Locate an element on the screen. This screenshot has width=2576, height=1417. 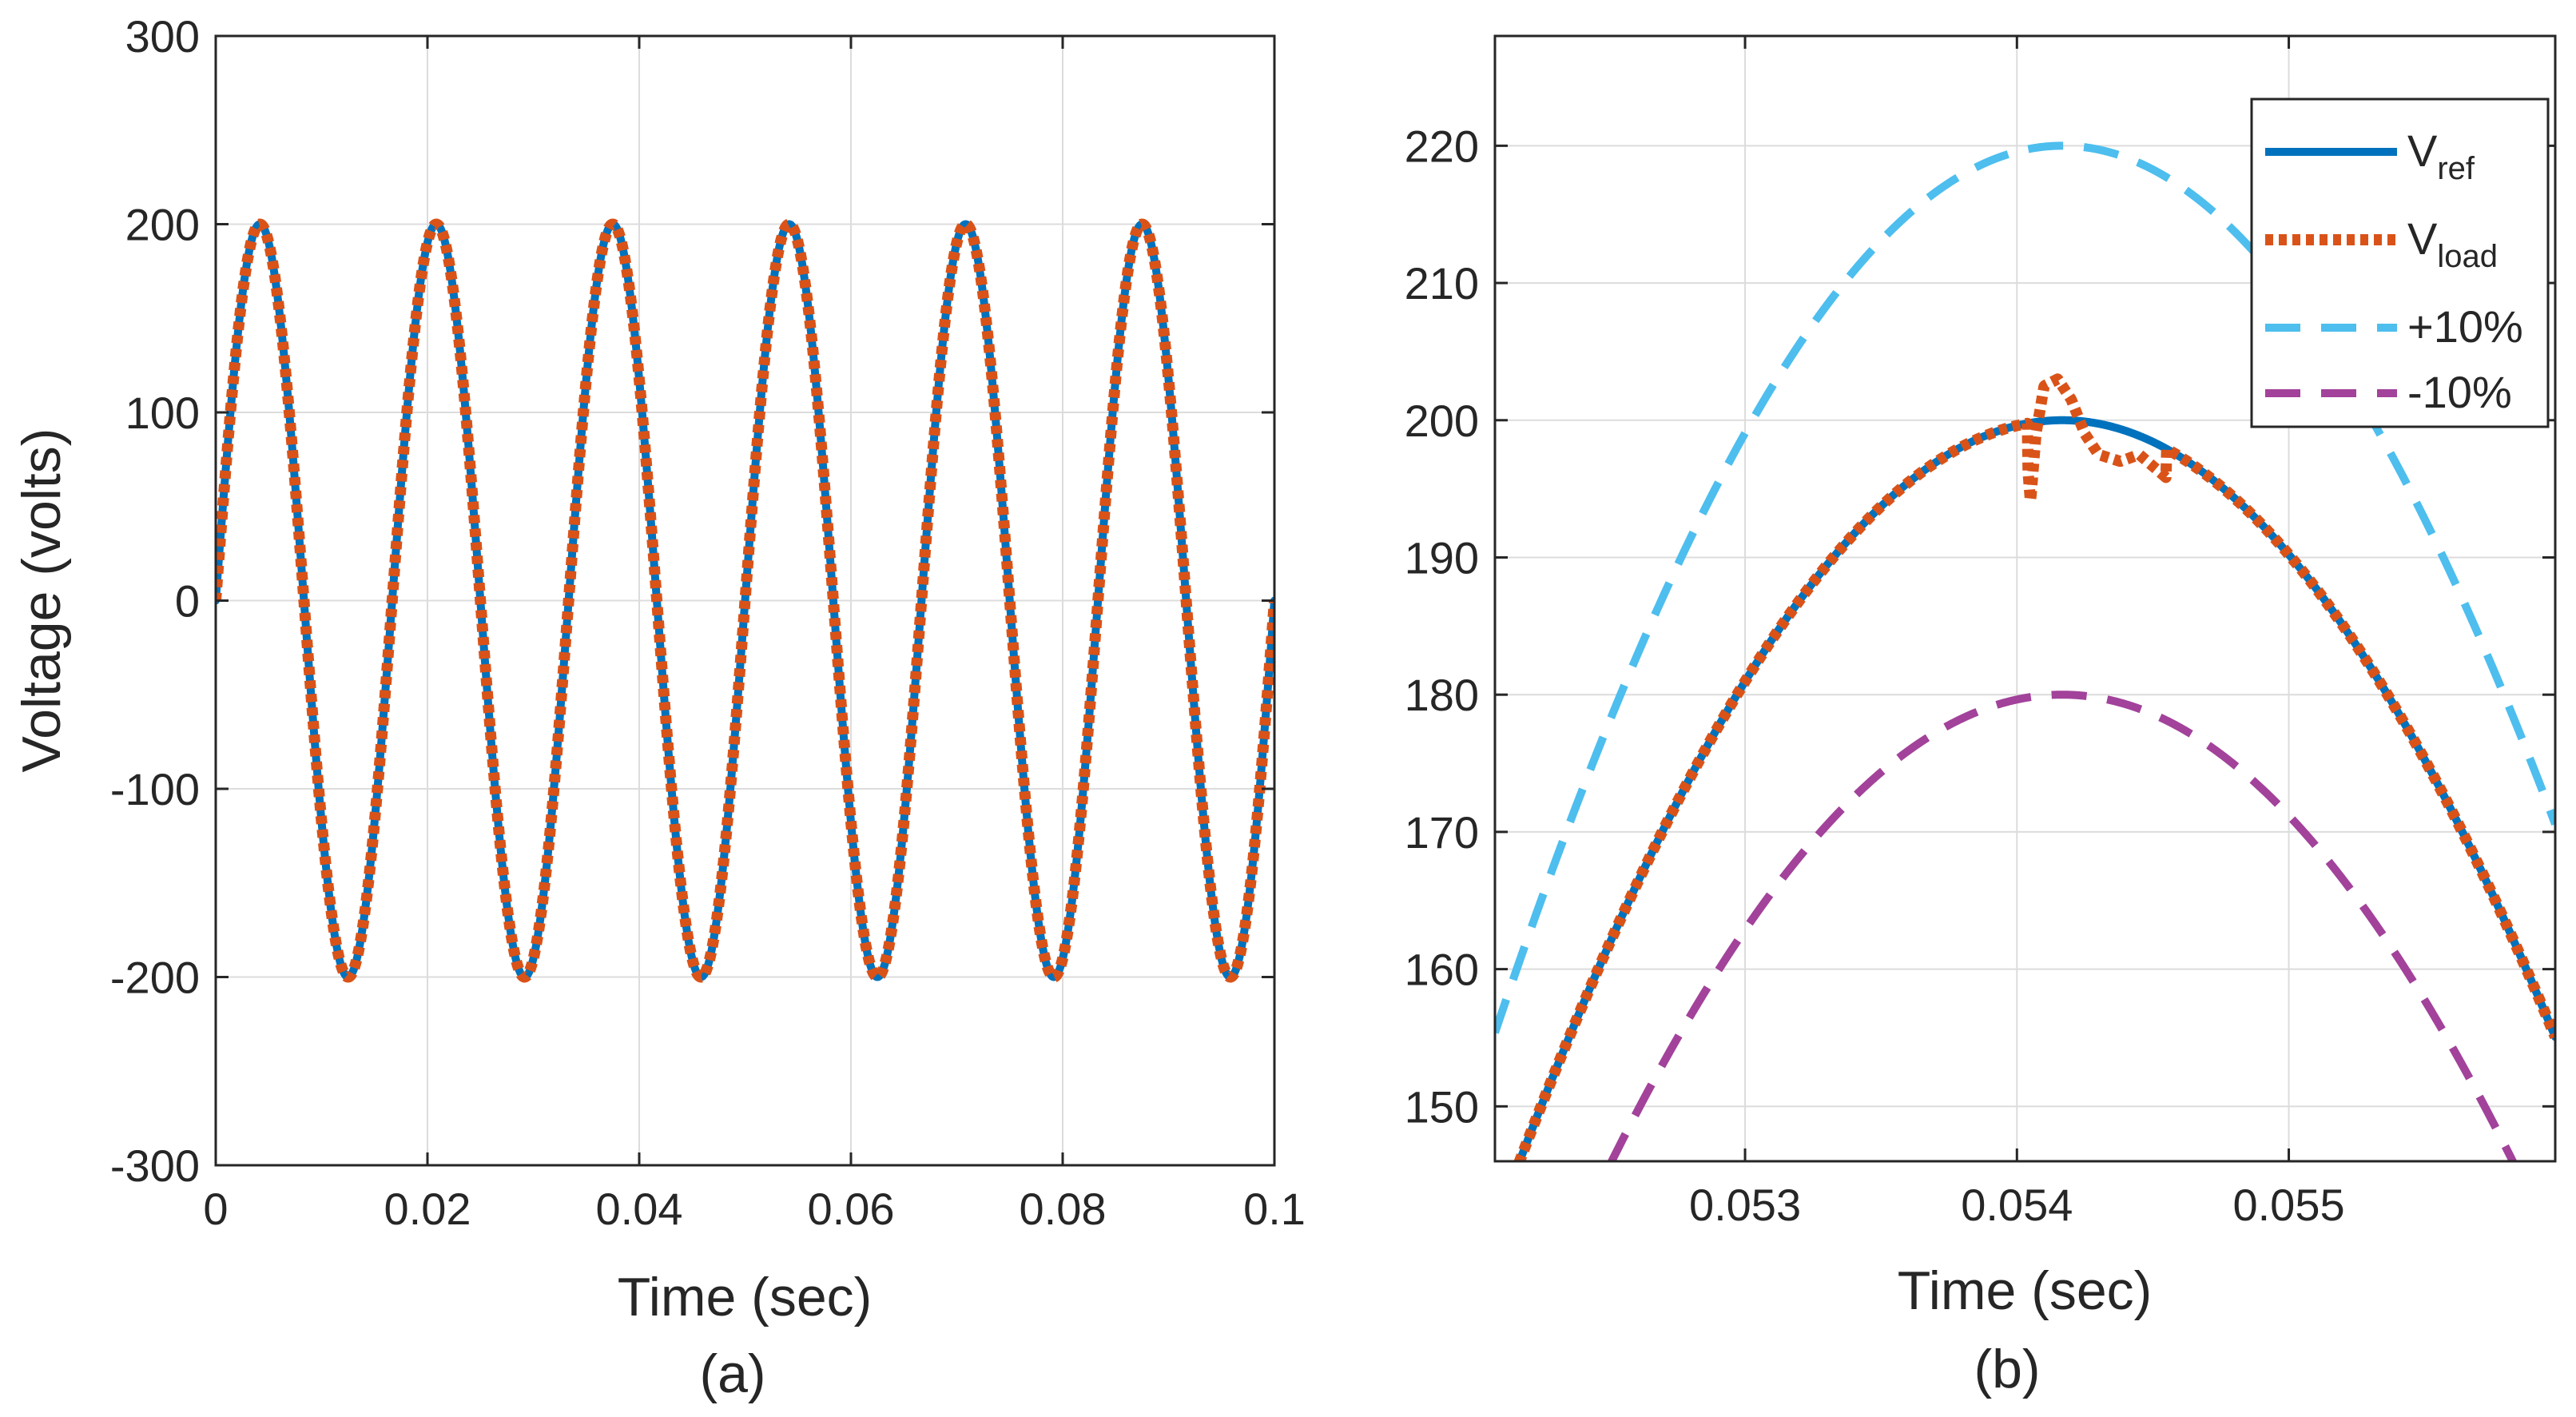
caption-a: (a) is located at coordinates (732, 1373).